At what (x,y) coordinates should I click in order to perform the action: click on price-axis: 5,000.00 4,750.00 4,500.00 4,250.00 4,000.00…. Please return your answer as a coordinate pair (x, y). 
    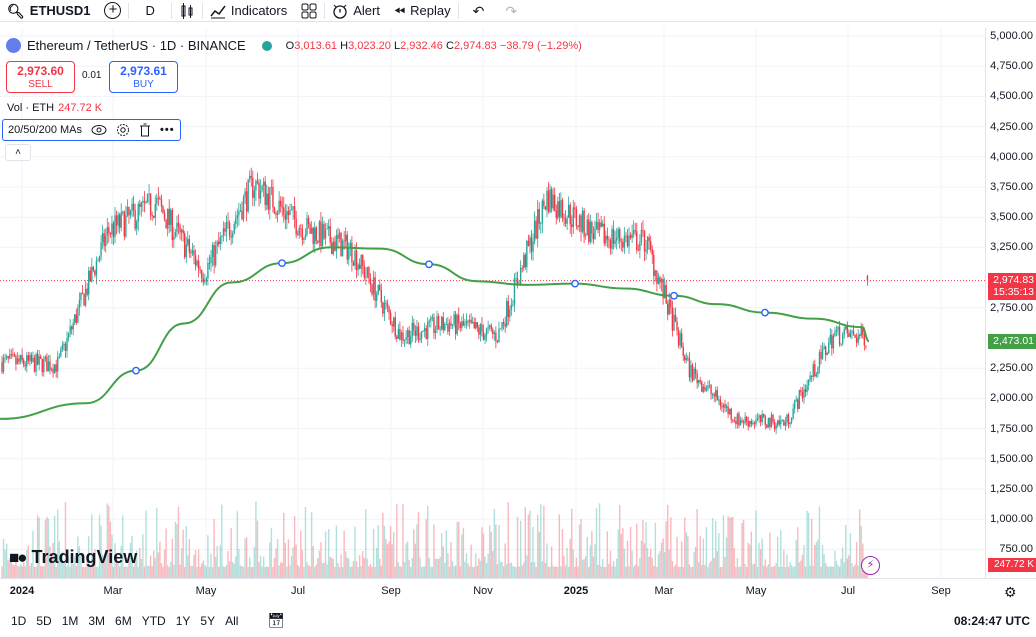
    Looking at the image, I should click on (1010, 303).